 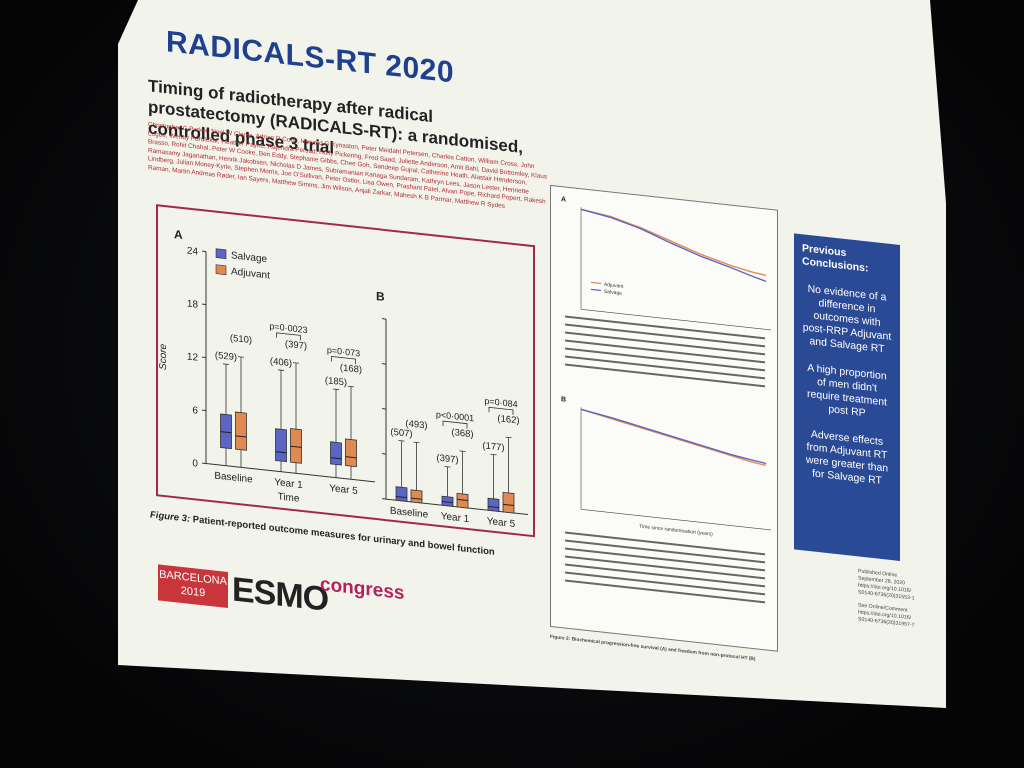 I want to click on km-legend-adjuvant: Adjuvant, so click(x=614, y=286).